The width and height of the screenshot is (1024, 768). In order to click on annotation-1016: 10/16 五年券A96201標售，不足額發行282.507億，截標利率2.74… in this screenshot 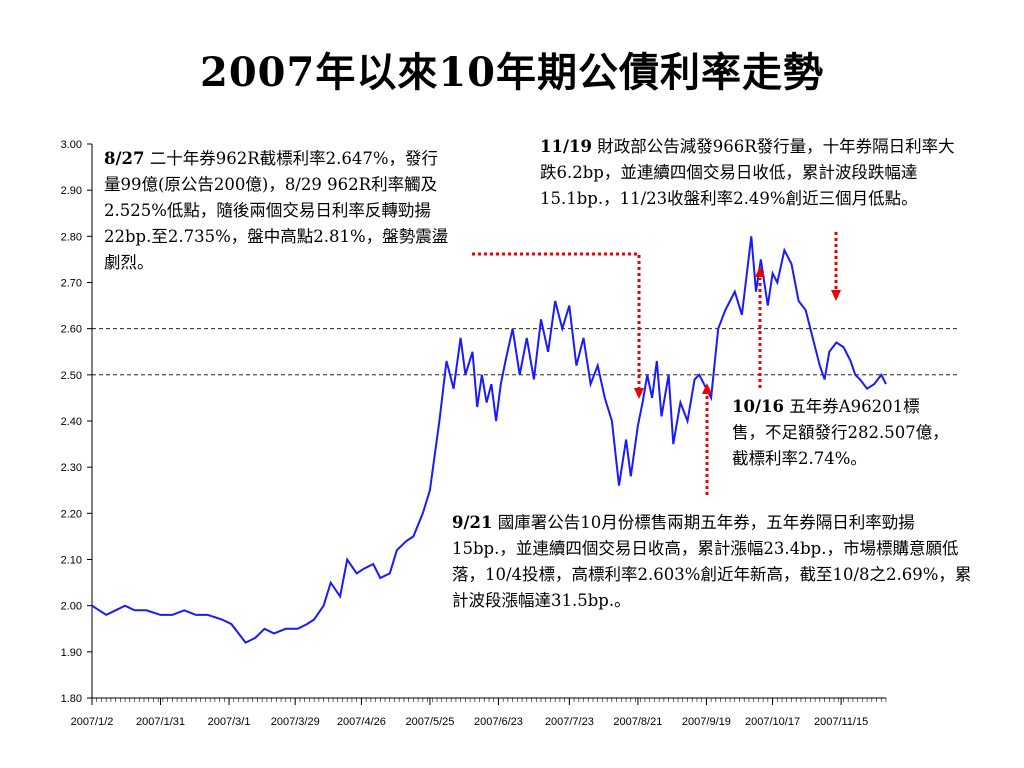, I will do `click(842, 433)`.